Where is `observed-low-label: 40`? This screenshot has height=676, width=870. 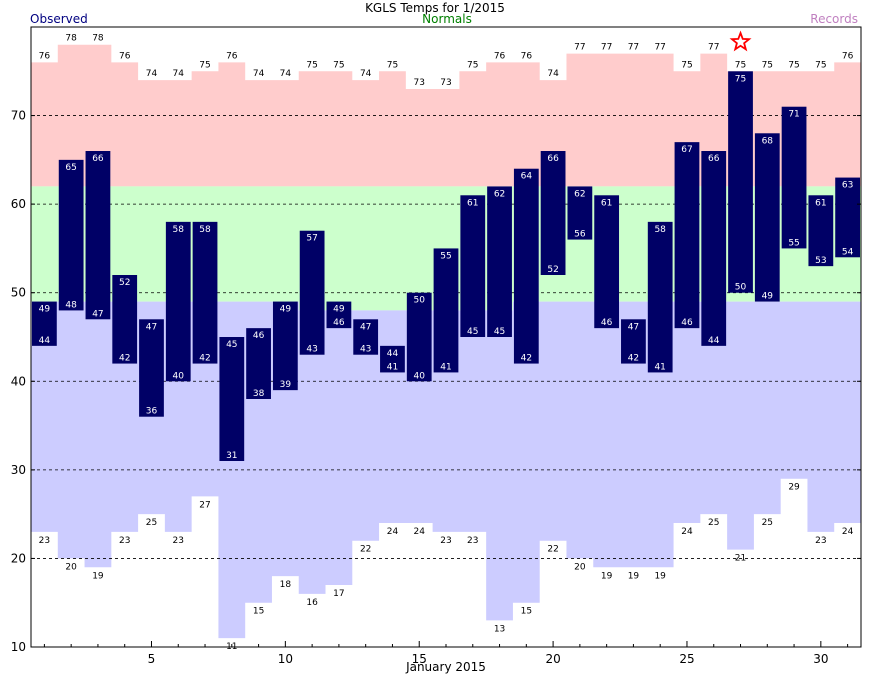 observed-low-label: 40 is located at coordinates (179, 376).